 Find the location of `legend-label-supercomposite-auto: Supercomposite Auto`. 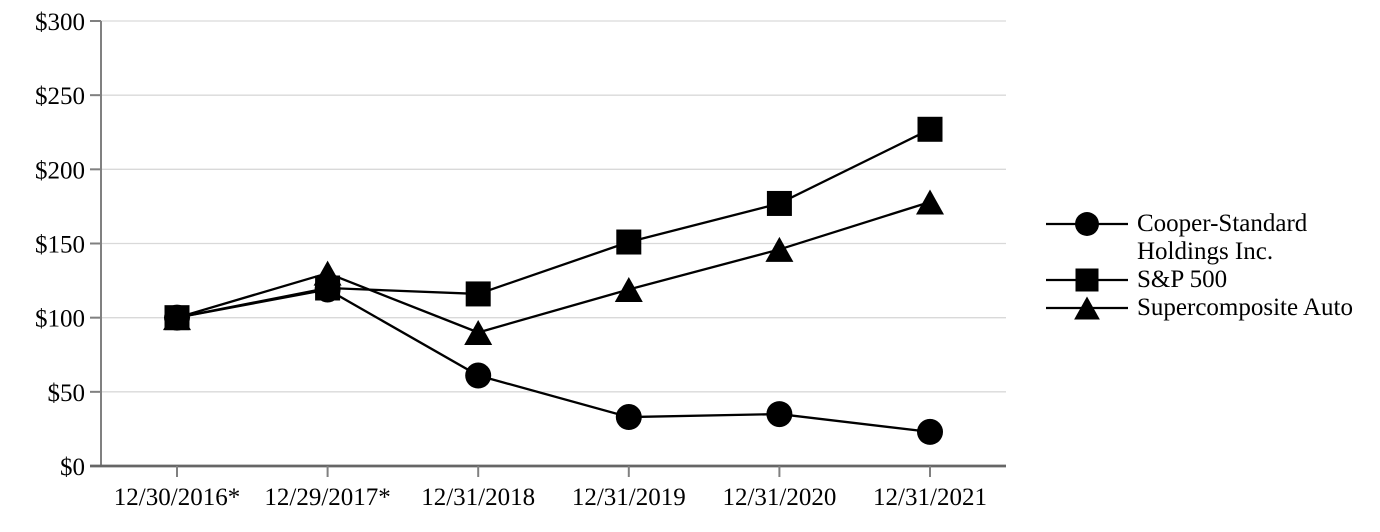

legend-label-supercomposite-auto: Supercomposite Auto is located at coordinates (1245, 307).